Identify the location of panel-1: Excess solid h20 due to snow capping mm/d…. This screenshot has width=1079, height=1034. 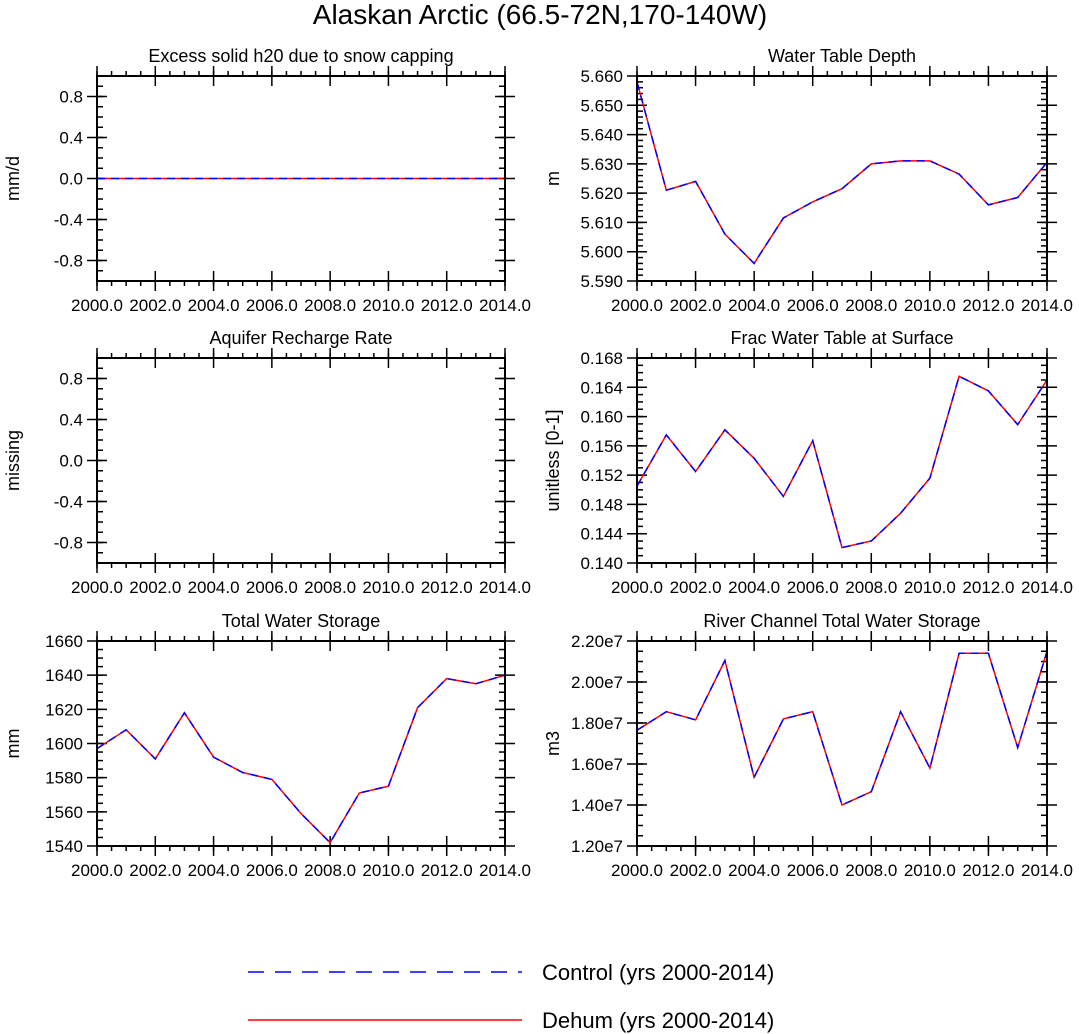
(267, 180).